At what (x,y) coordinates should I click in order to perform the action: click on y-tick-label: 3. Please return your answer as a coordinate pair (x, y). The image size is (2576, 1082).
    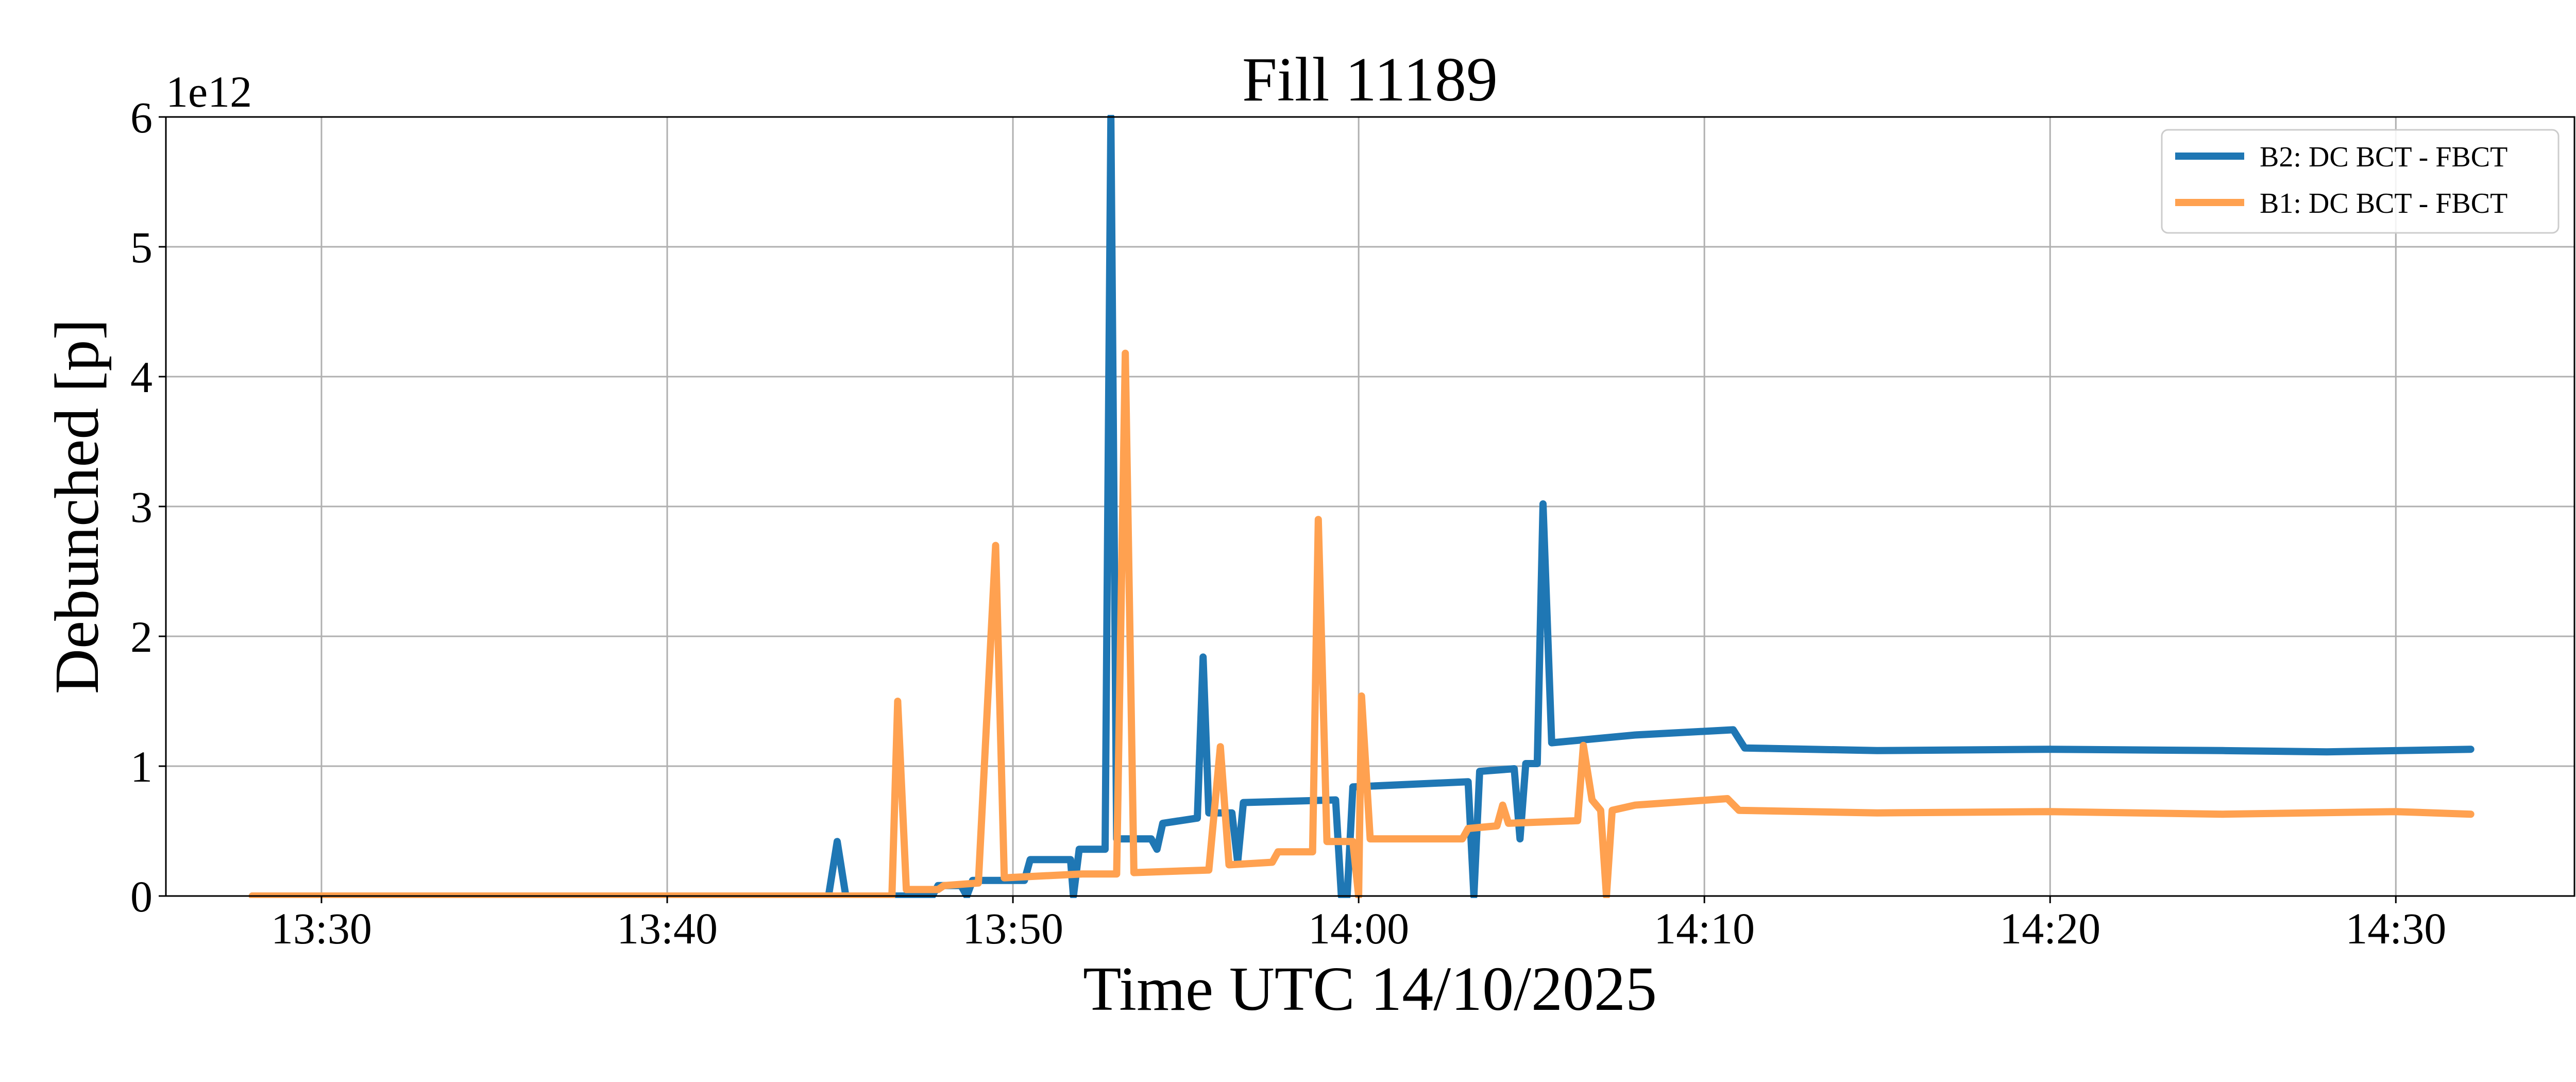
    Looking at the image, I should click on (141, 507).